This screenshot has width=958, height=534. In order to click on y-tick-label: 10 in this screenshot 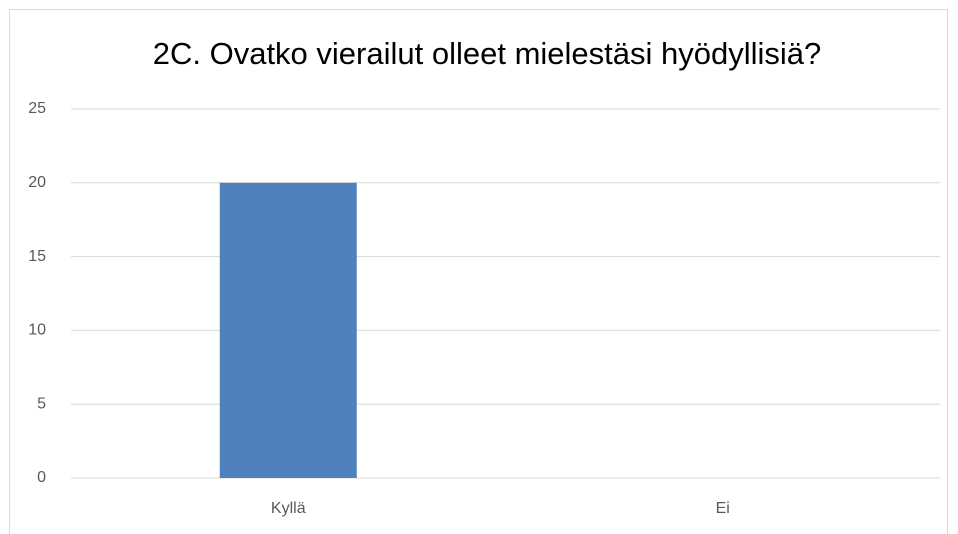, I will do `click(37, 330)`.